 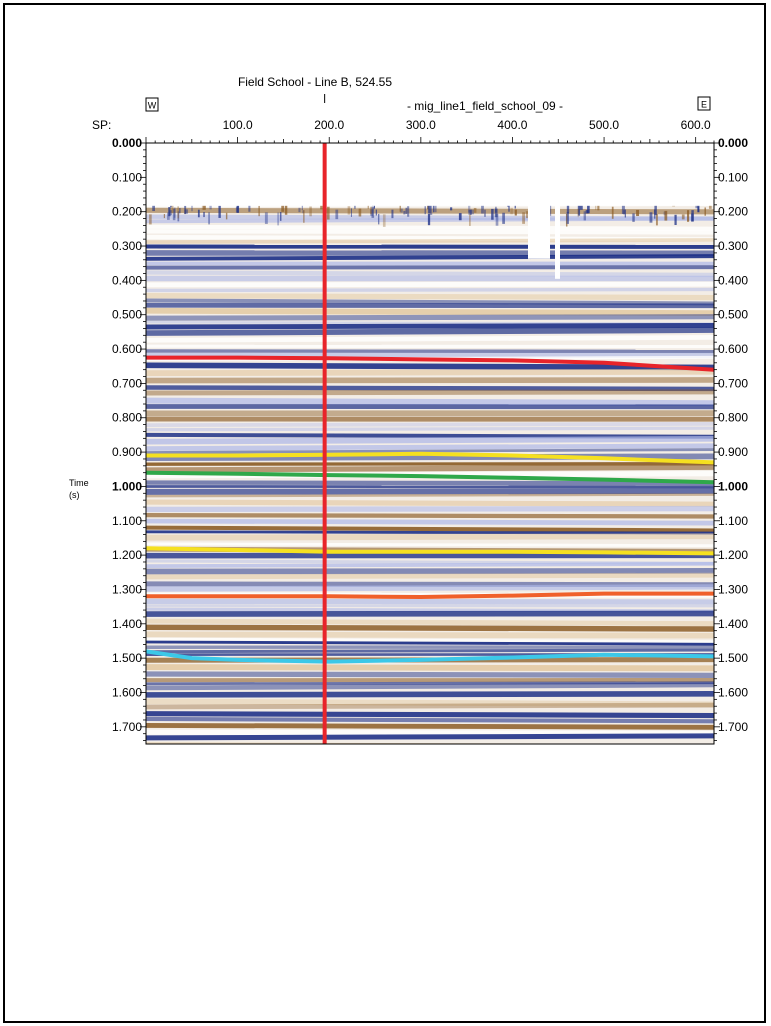 What do you see at coordinates (127, 727) in the screenshot?
I see `y-tick-label-left-17: 1.700` at bounding box center [127, 727].